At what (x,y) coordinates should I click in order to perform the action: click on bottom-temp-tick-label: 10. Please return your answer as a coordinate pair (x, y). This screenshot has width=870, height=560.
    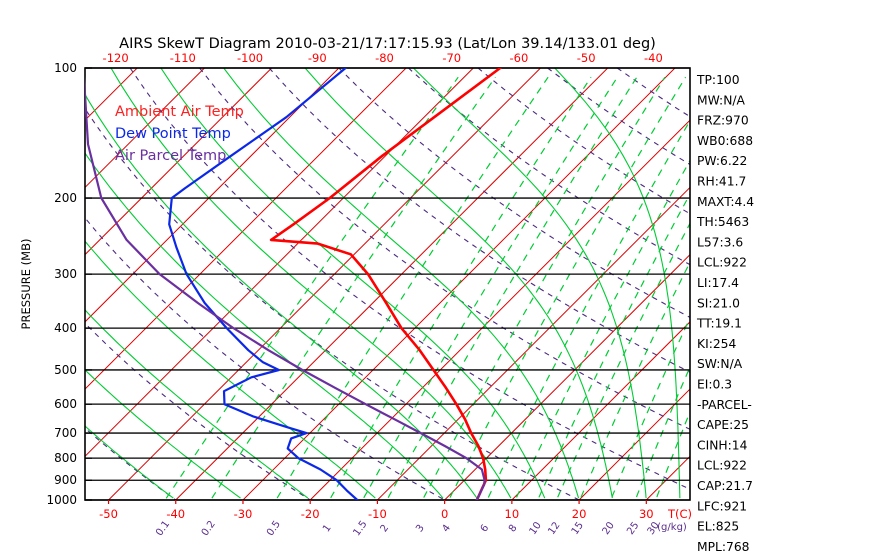
    Looking at the image, I should click on (512, 514).